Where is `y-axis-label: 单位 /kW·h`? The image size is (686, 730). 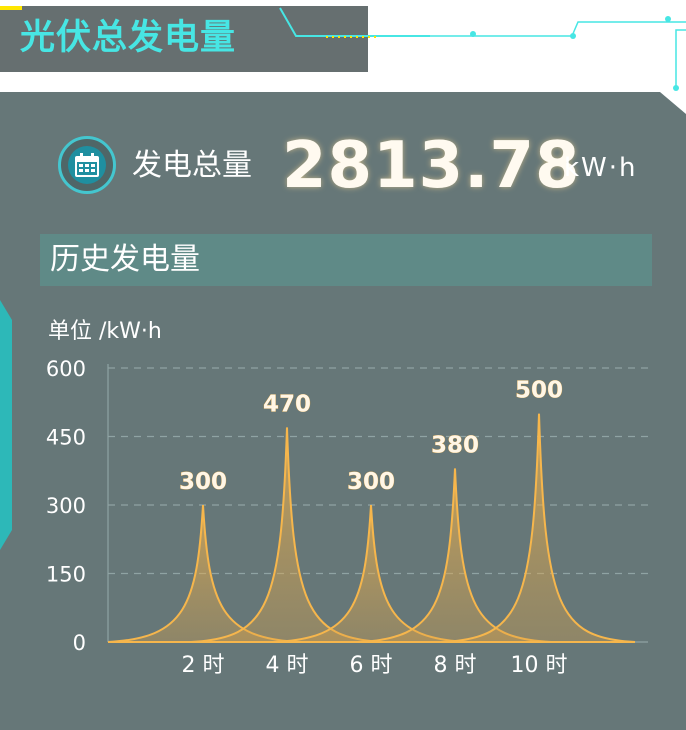 y-axis-label: 单位 /kW·h is located at coordinates (105, 331).